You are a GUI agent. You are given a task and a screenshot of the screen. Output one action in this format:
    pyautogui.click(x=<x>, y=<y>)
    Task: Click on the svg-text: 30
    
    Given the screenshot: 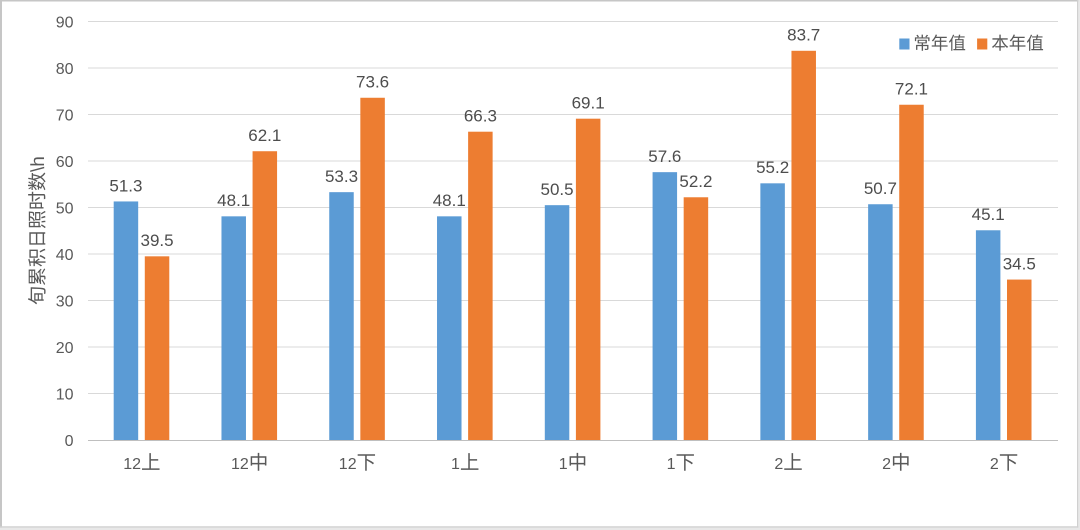 What is the action you would take?
    pyautogui.click(x=65, y=301)
    